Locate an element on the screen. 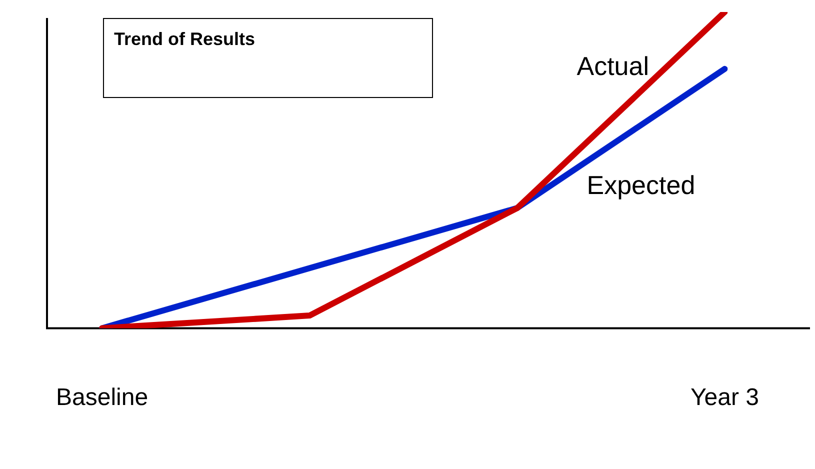 The height and width of the screenshot is (469, 815). x-tick-label: Baseline is located at coordinates (102, 398).